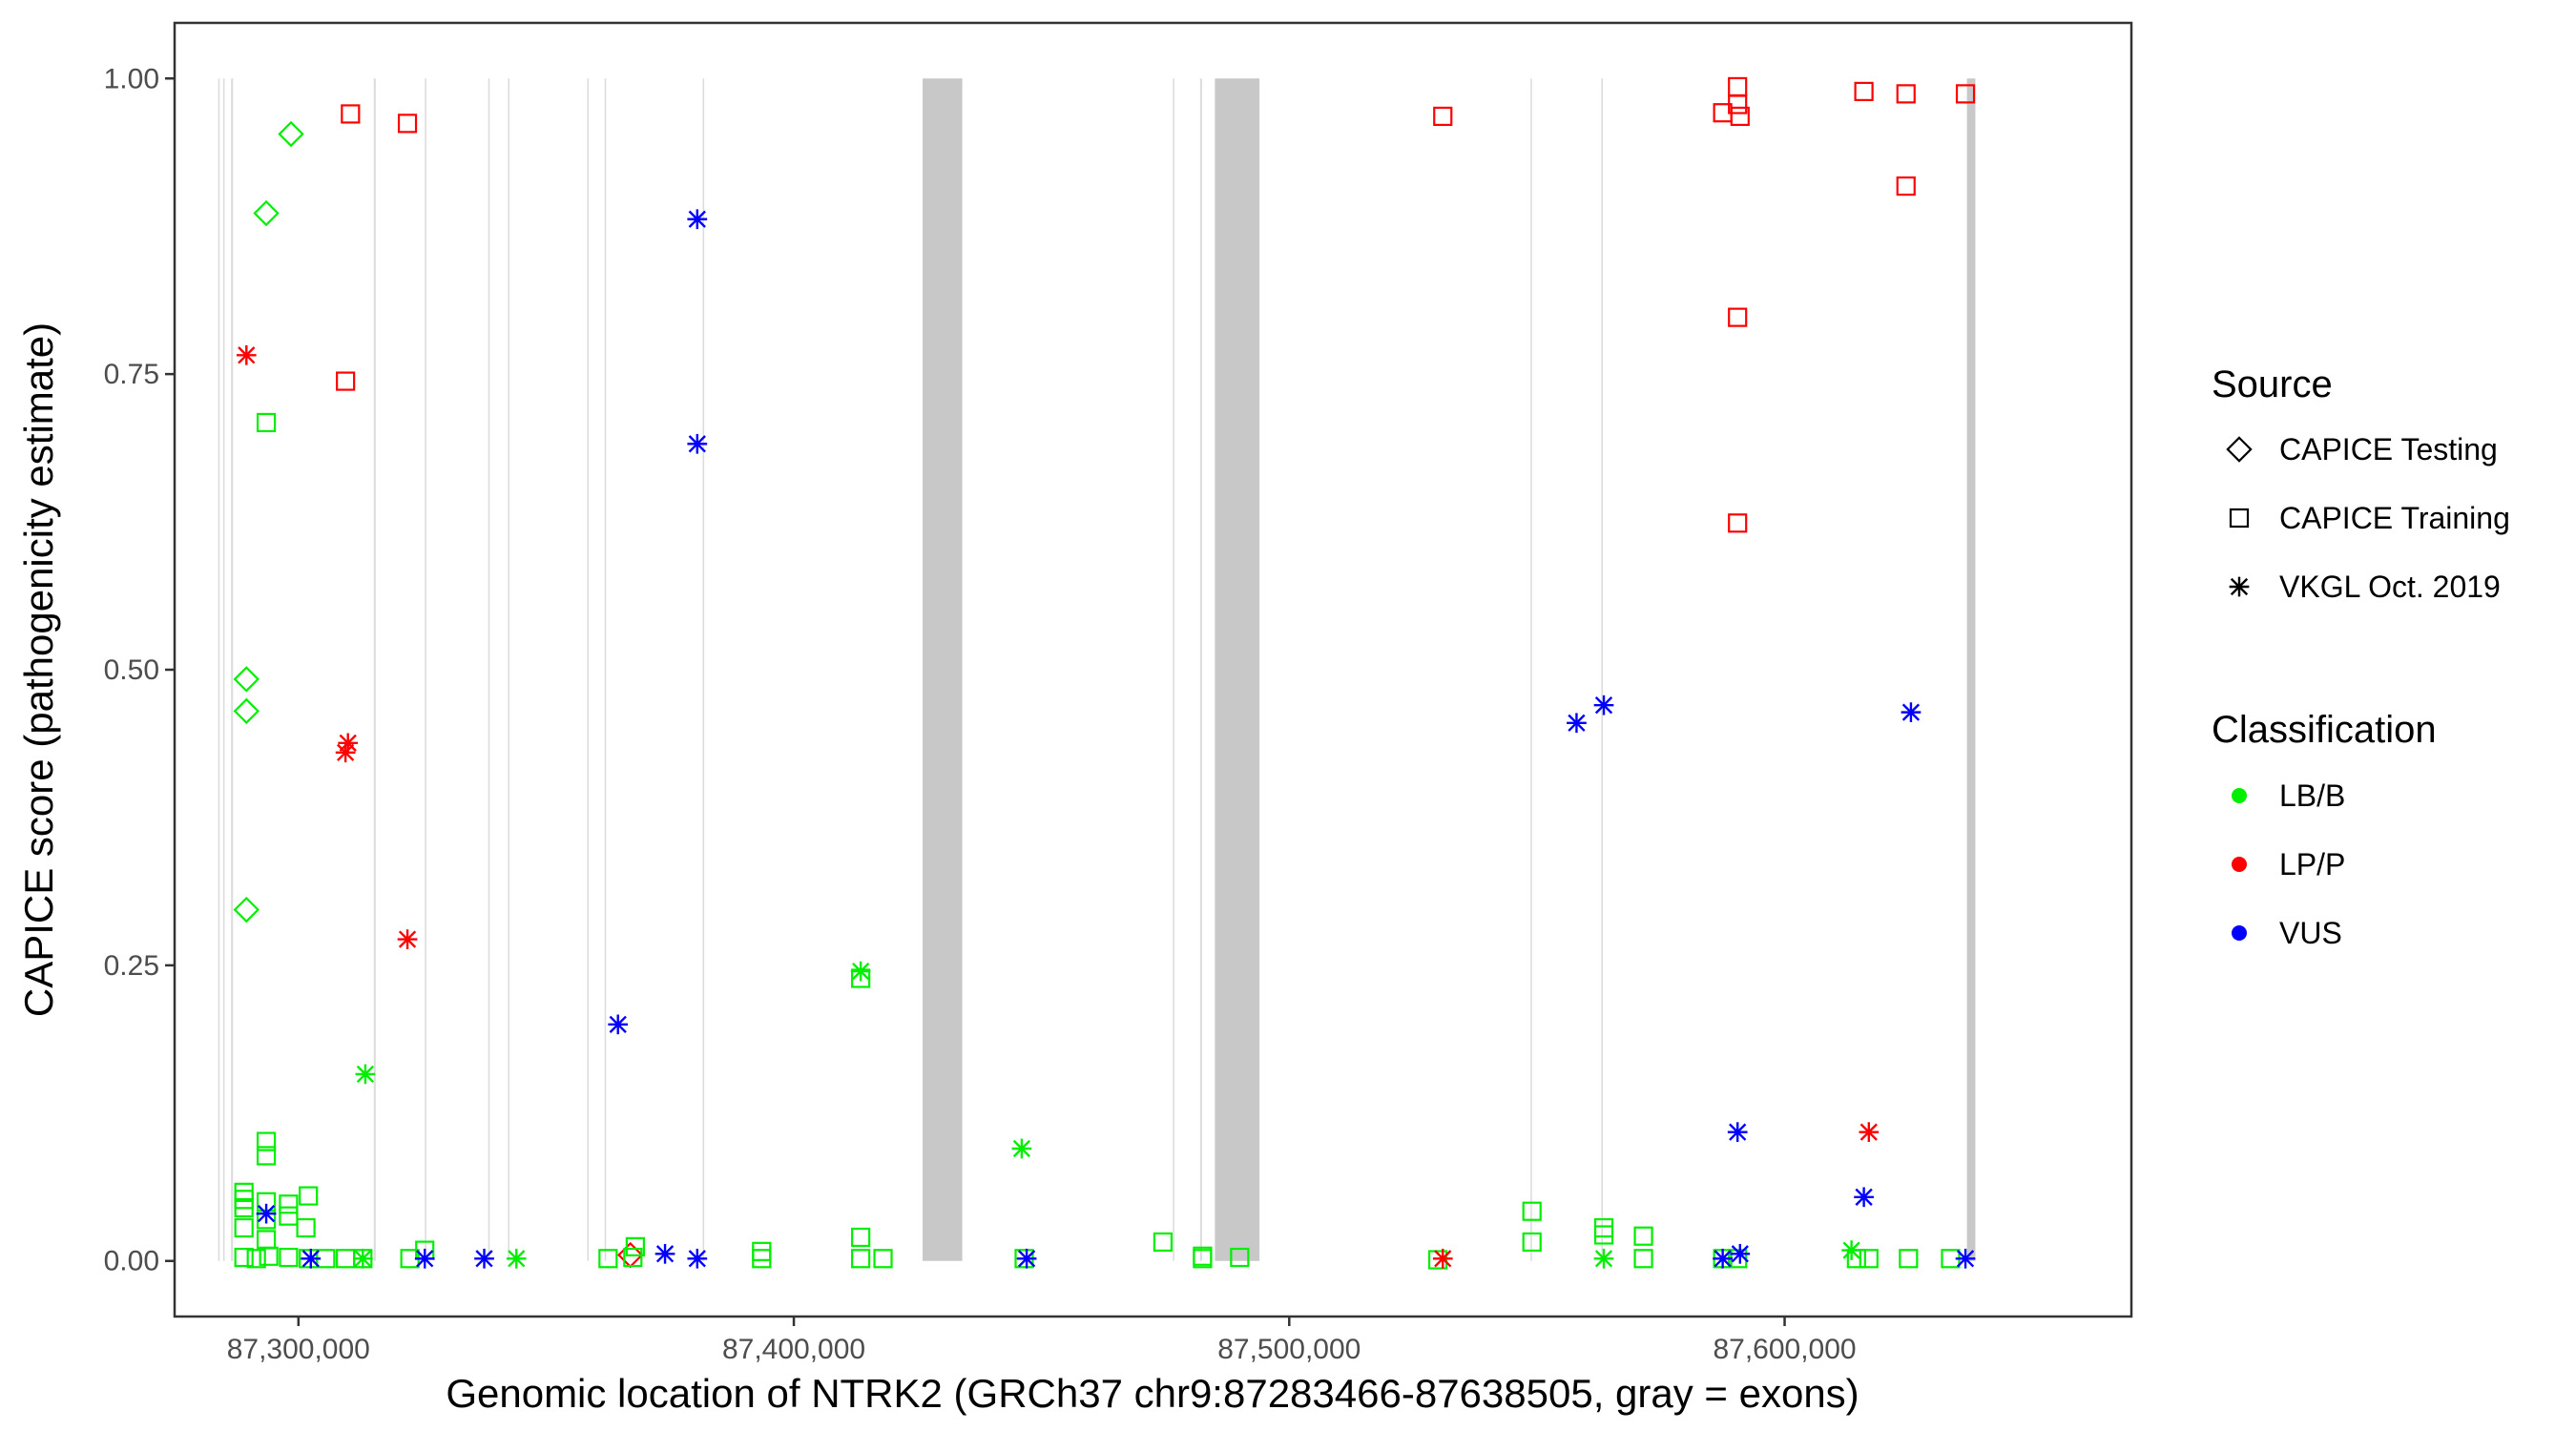 The image size is (2576, 1431). I want to click on y-axis-title: CAPICE score (pathogenicity estimate), so click(38, 669).